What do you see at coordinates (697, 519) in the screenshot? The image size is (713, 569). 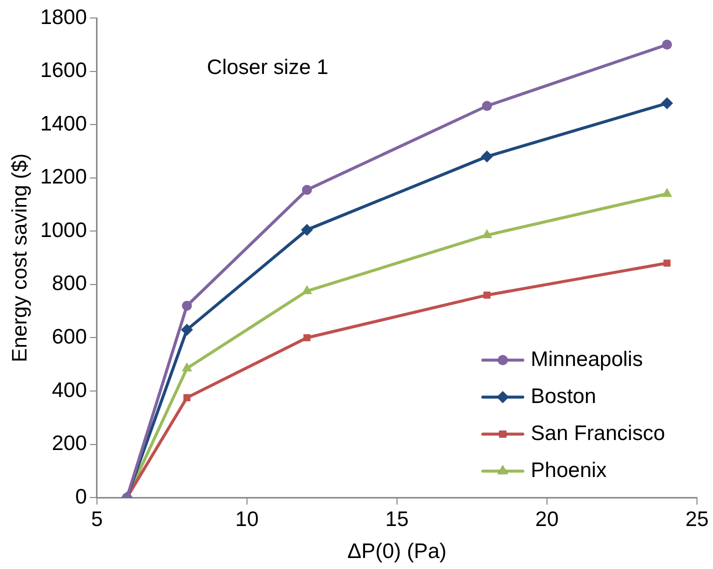 I see `x-tick-label: 25` at bounding box center [697, 519].